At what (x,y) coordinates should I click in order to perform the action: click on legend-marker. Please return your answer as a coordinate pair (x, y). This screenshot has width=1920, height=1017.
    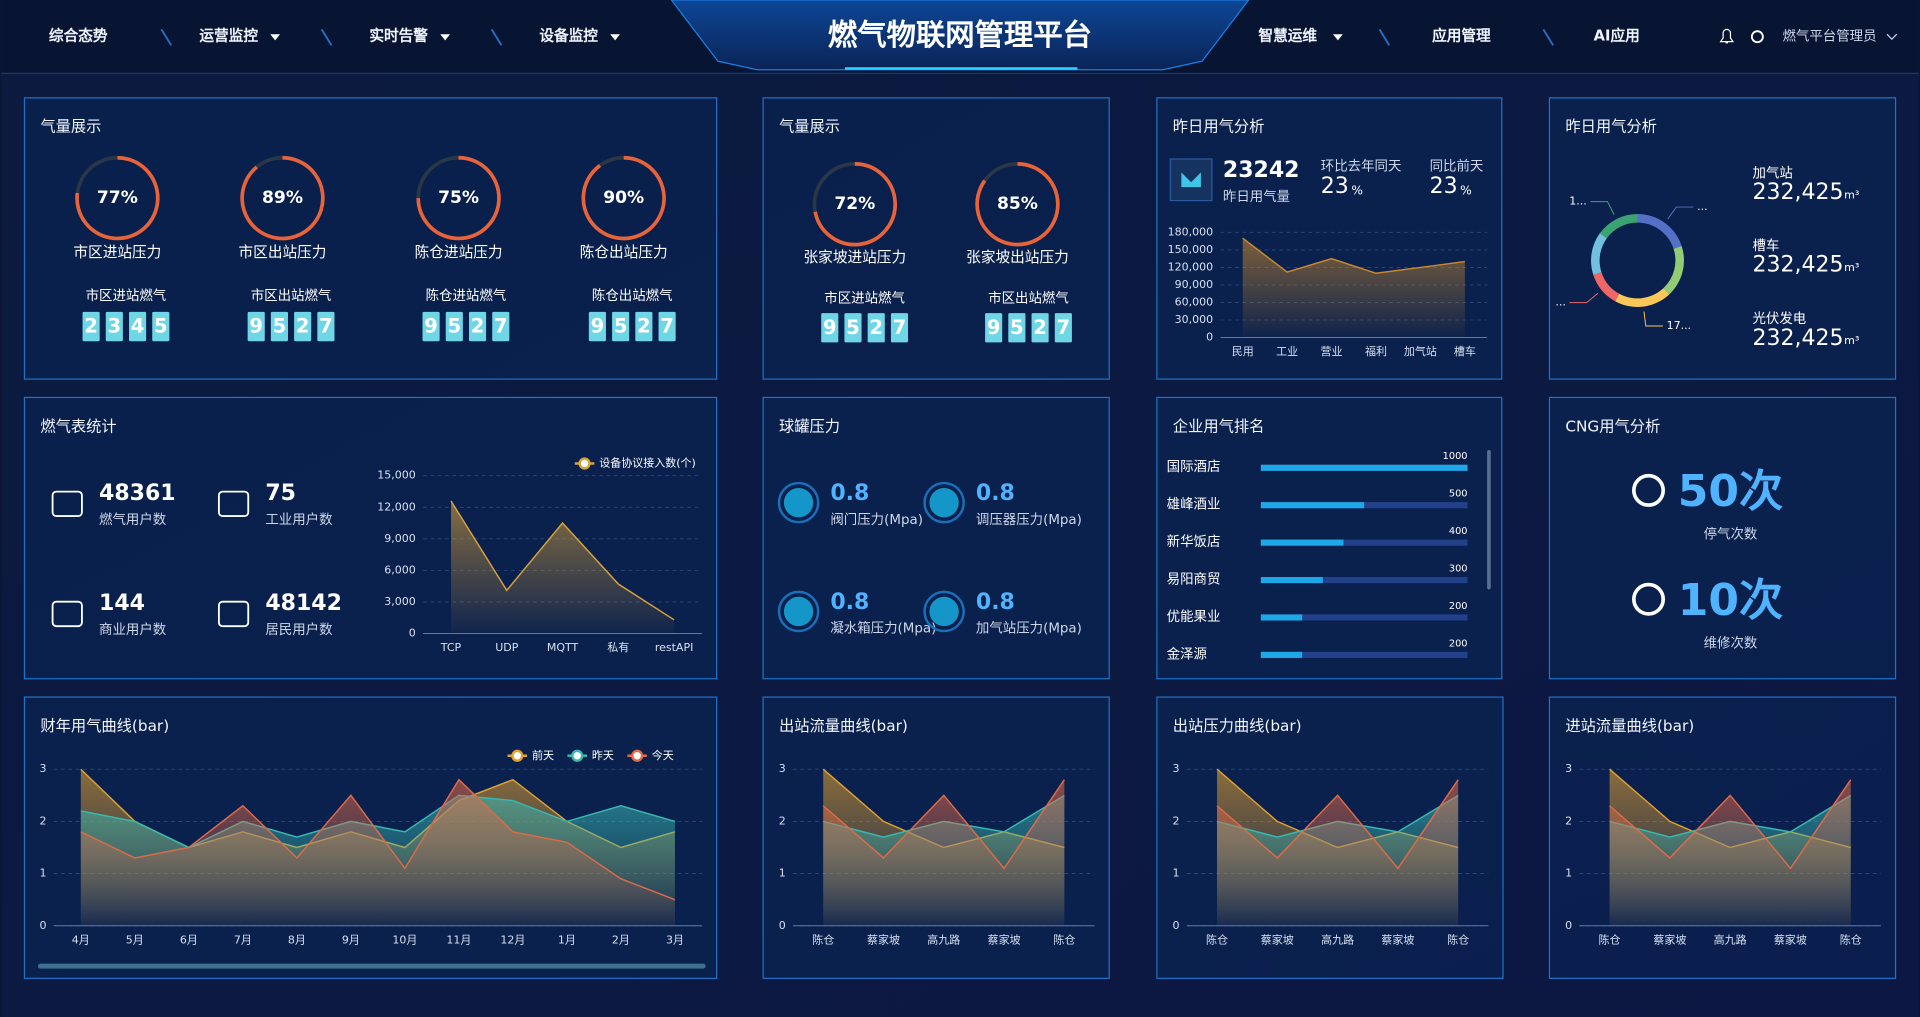
    Looking at the image, I should click on (577, 755).